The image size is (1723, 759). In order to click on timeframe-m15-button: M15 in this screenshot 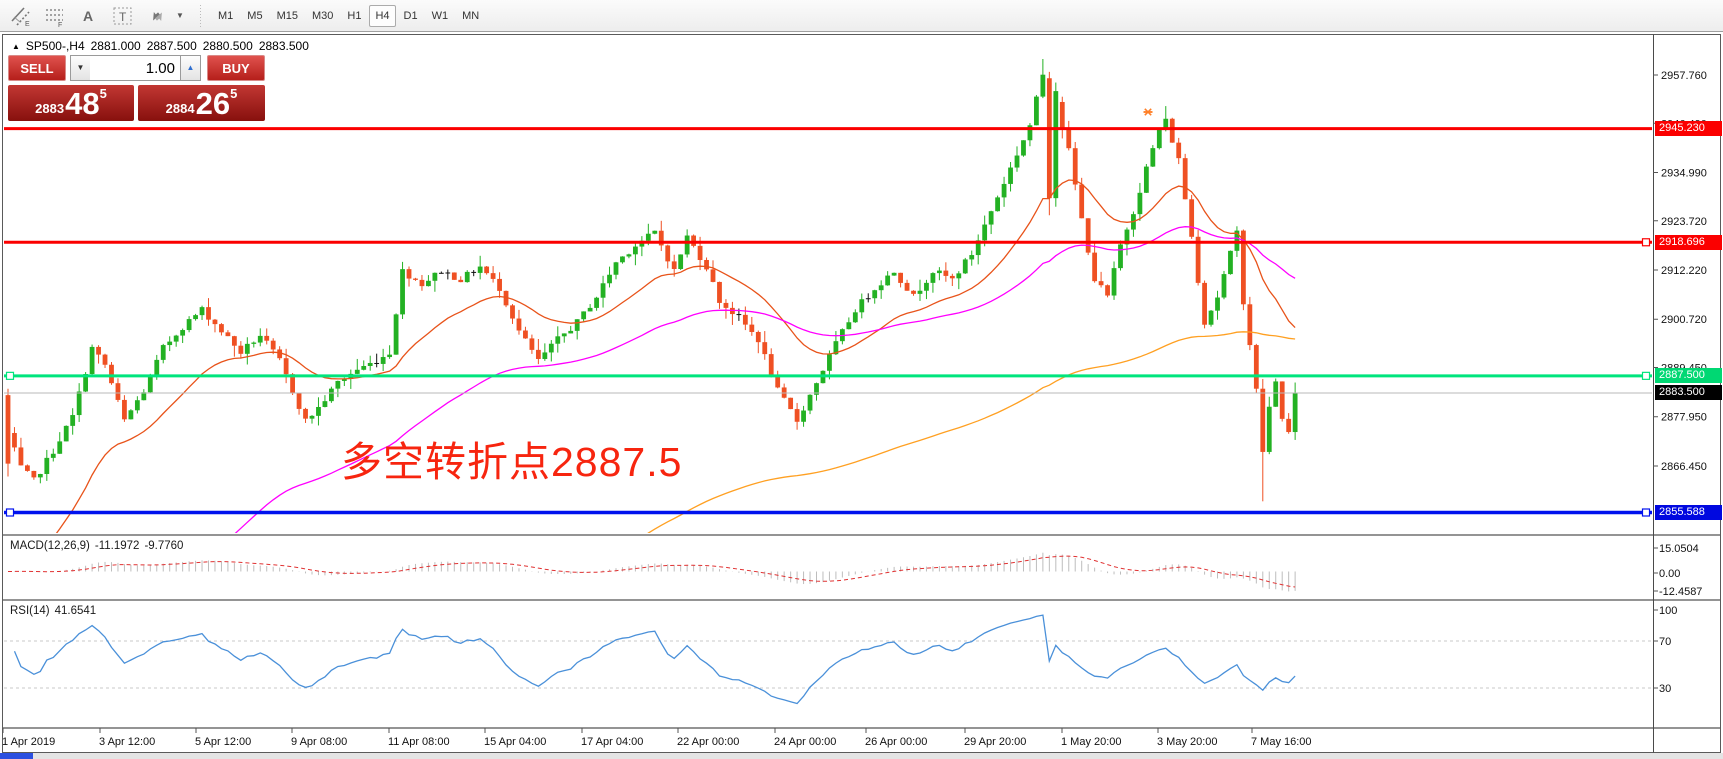, I will do `click(287, 16)`.